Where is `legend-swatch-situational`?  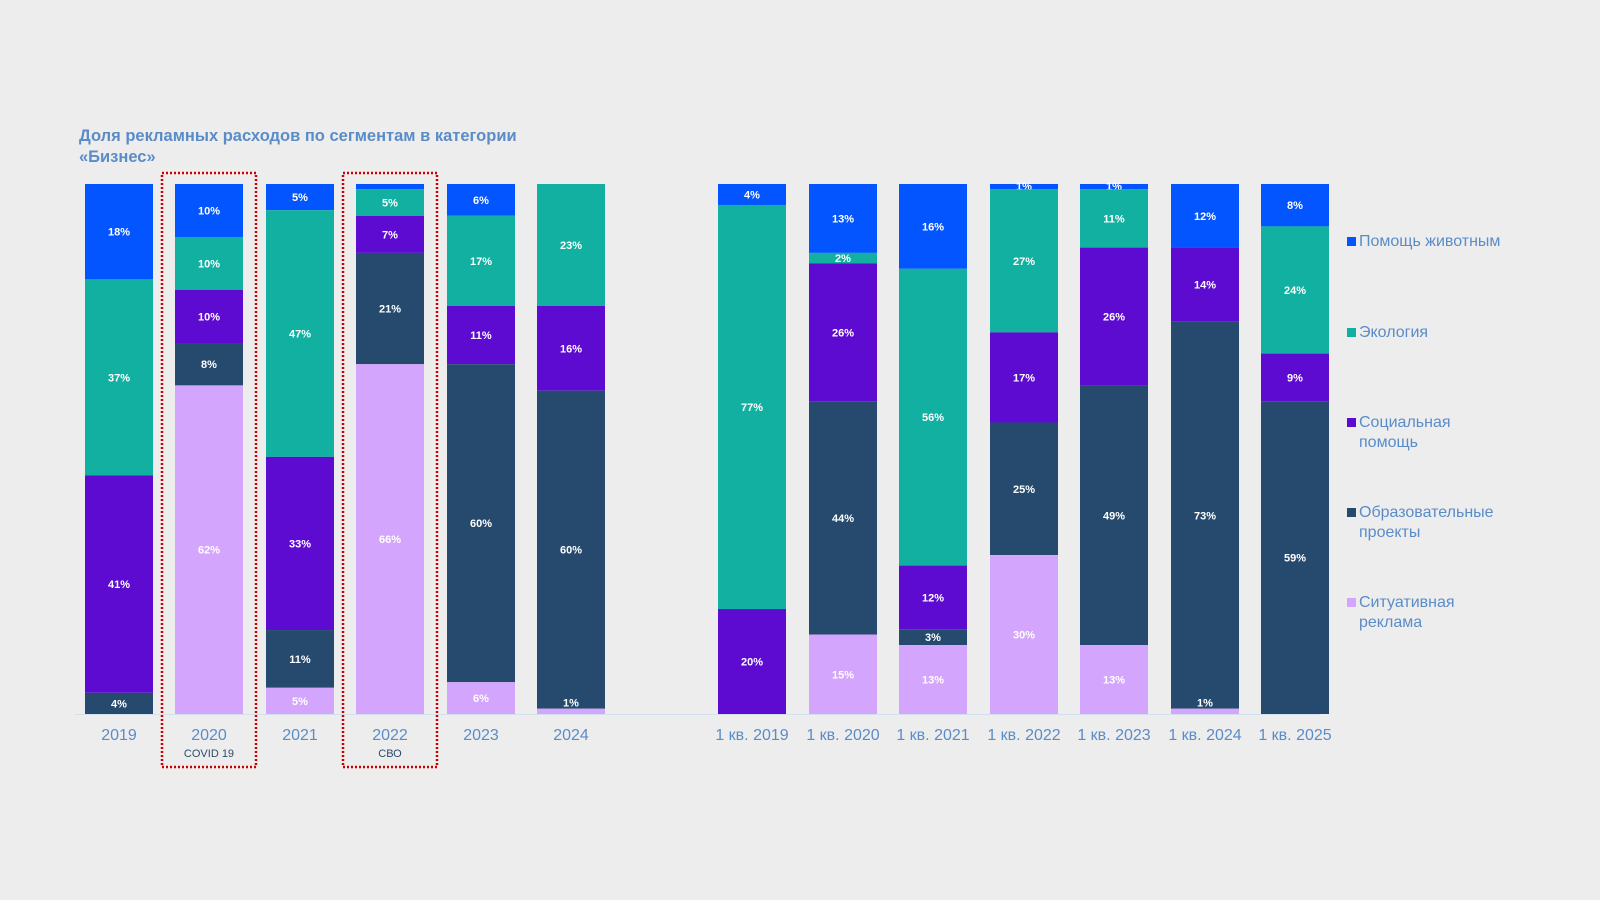 legend-swatch-situational is located at coordinates (1351, 602).